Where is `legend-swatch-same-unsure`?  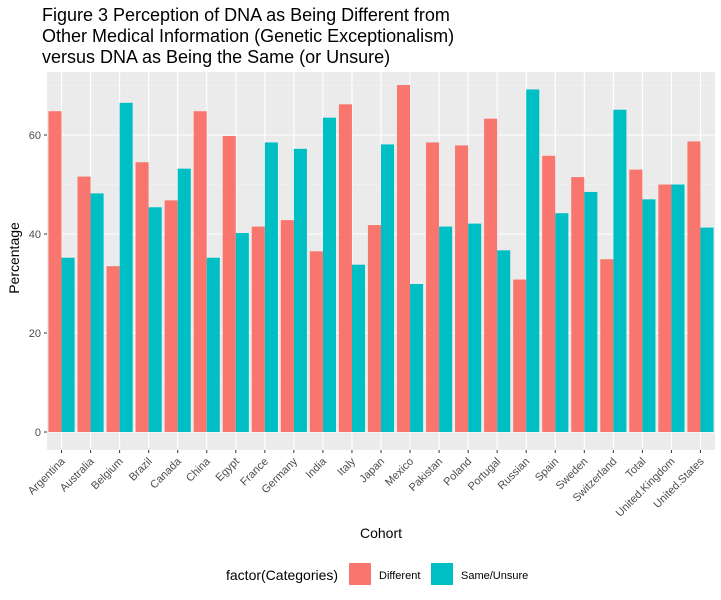 legend-swatch-same-unsure is located at coordinates (442, 574).